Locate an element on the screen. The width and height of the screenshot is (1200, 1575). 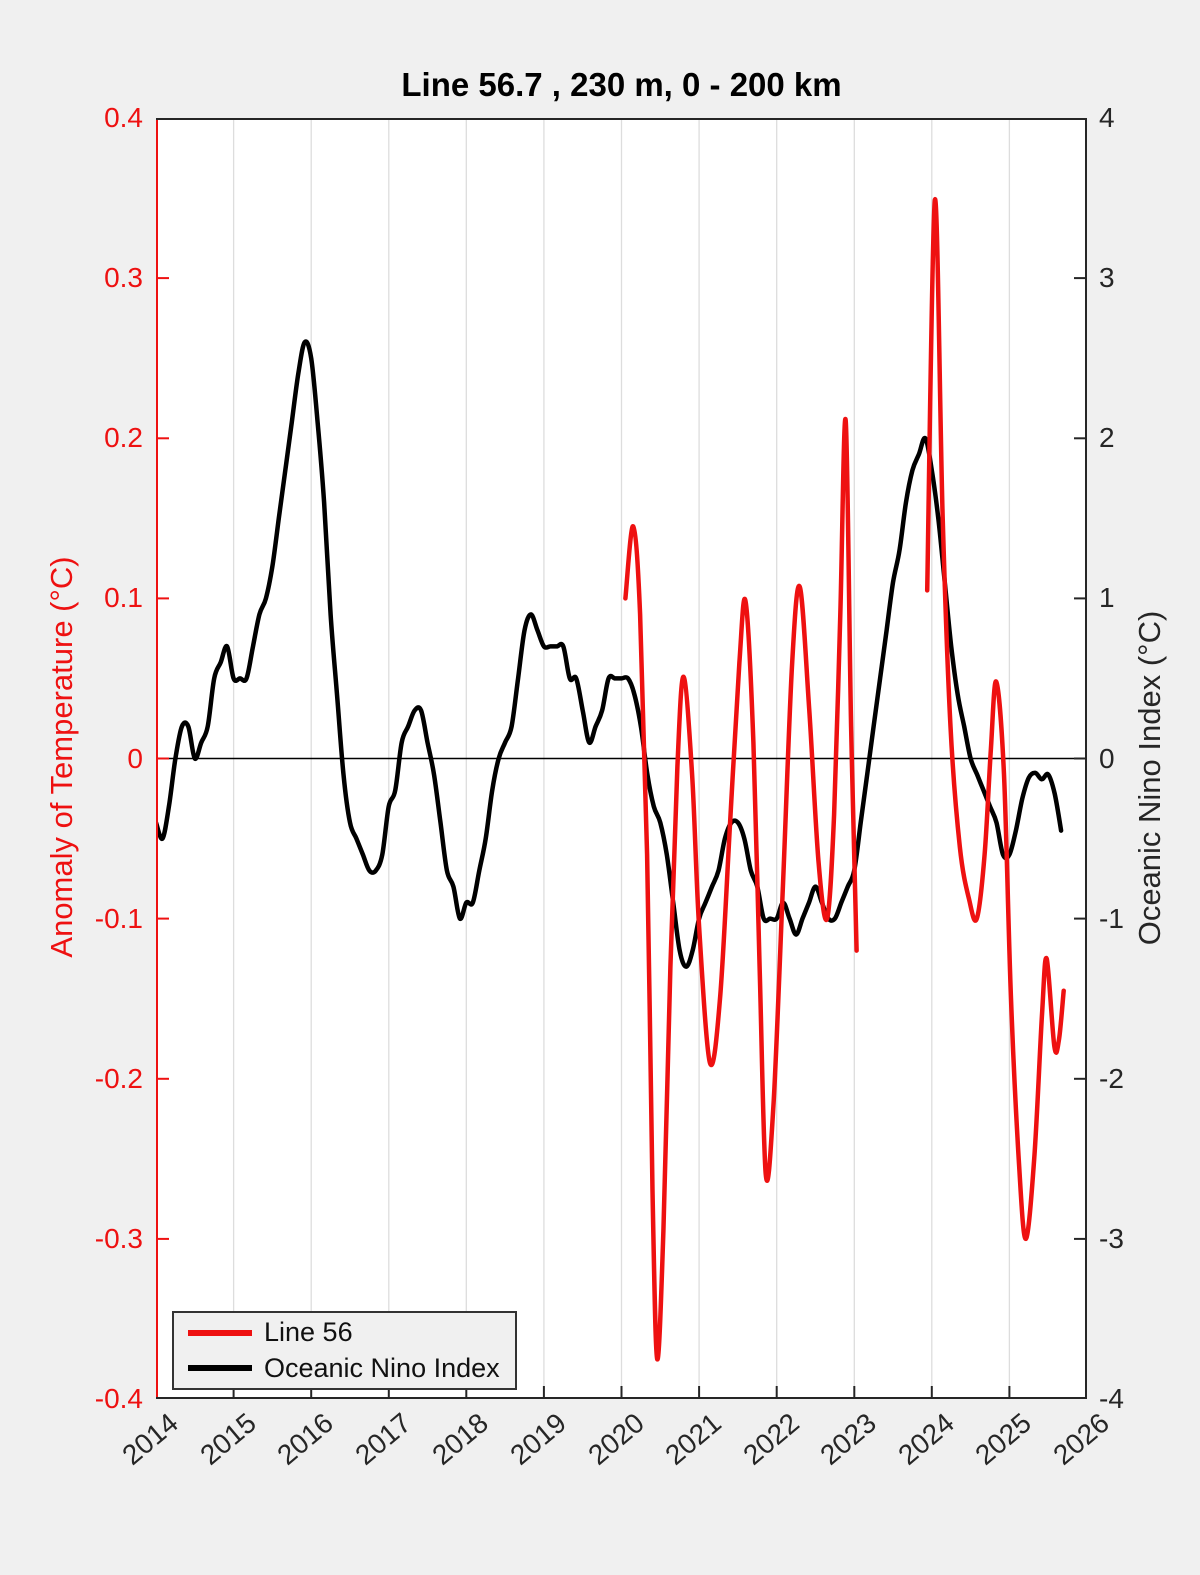
legend-item-line56: Line 56 is located at coordinates (344, 1332).